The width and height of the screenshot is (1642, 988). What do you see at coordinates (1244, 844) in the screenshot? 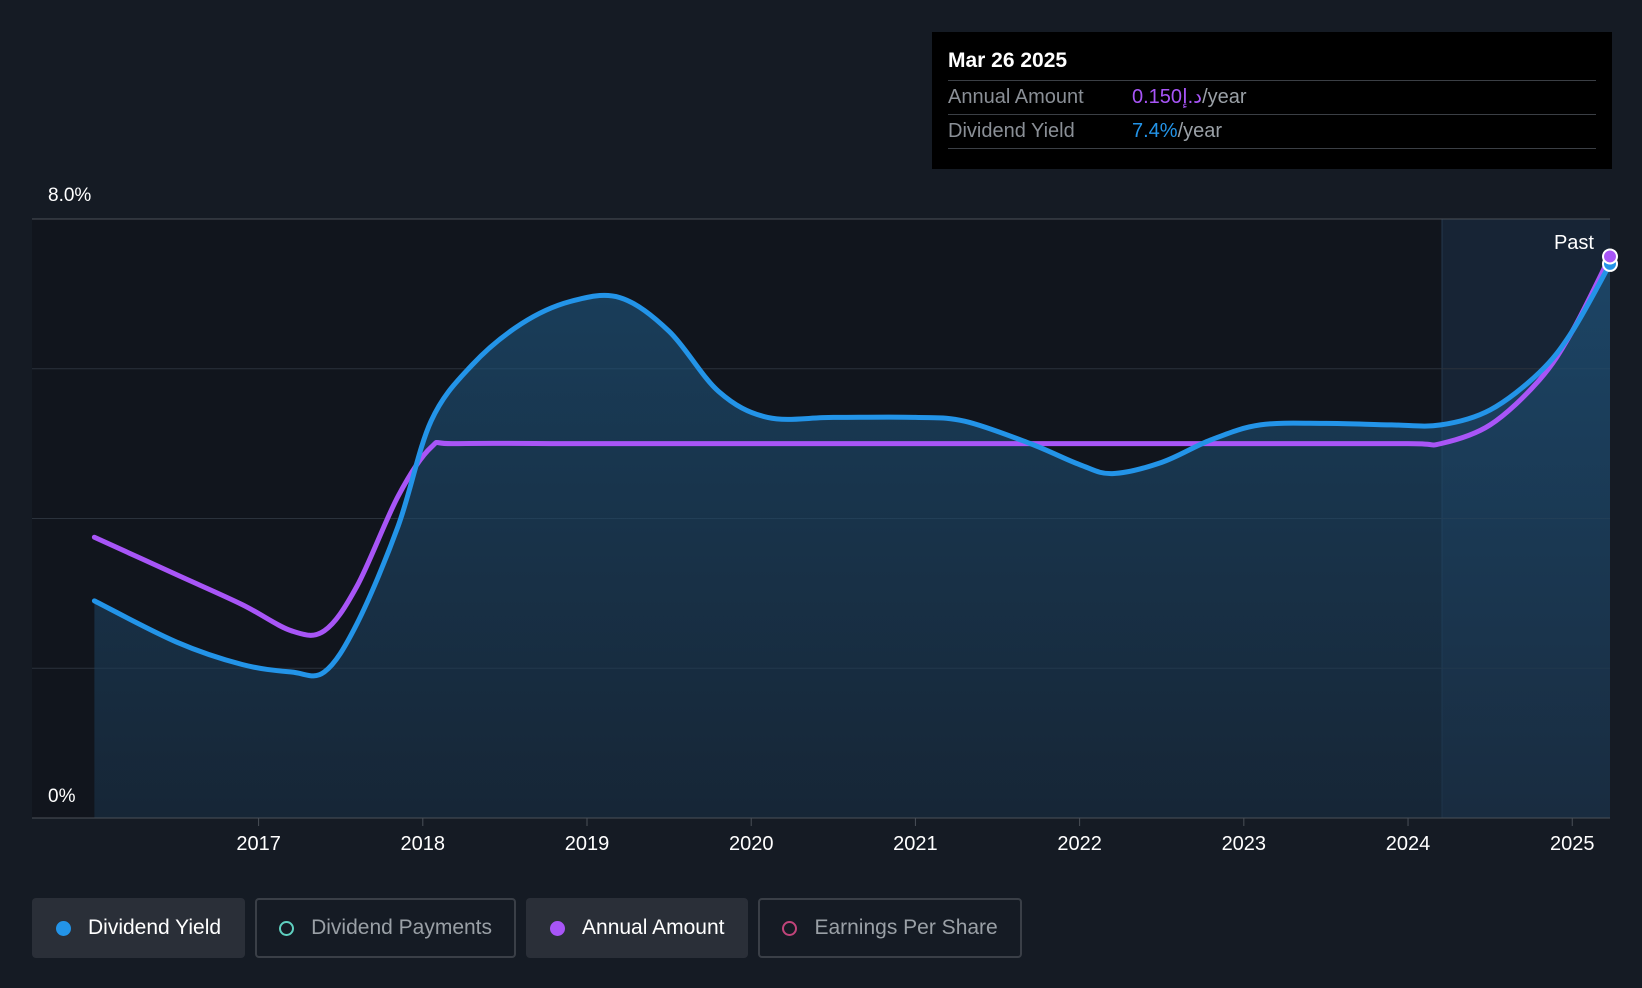
I see `x-tick-label: 2023` at bounding box center [1244, 844].